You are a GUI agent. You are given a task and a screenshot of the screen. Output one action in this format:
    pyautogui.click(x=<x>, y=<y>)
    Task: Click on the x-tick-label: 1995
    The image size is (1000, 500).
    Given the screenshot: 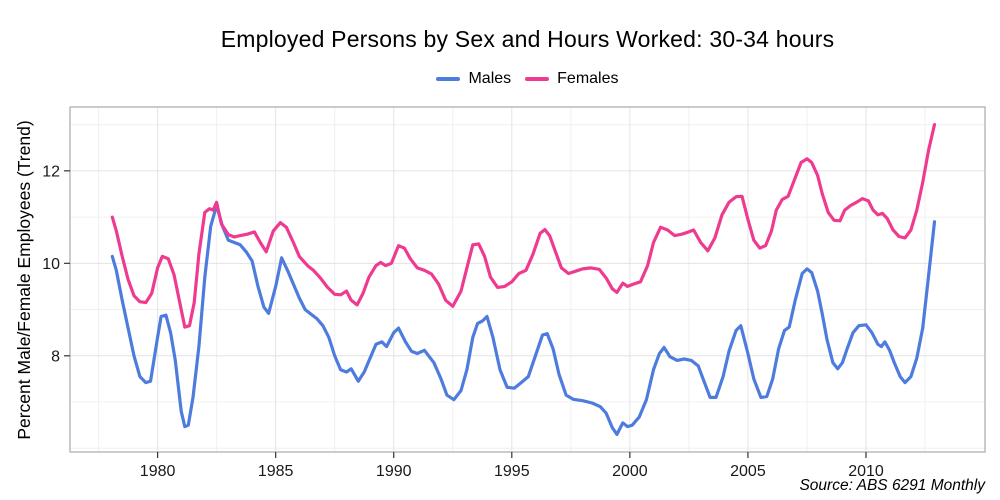 What is the action you would take?
    pyautogui.click(x=512, y=471)
    